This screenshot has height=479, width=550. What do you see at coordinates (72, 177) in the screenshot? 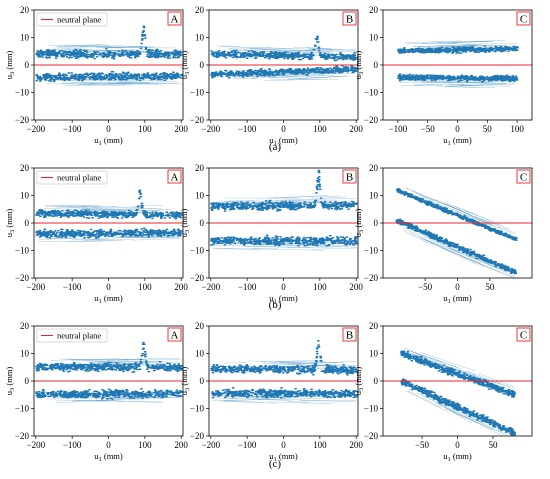
I see `legend: neutral plane` at bounding box center [72, 177].